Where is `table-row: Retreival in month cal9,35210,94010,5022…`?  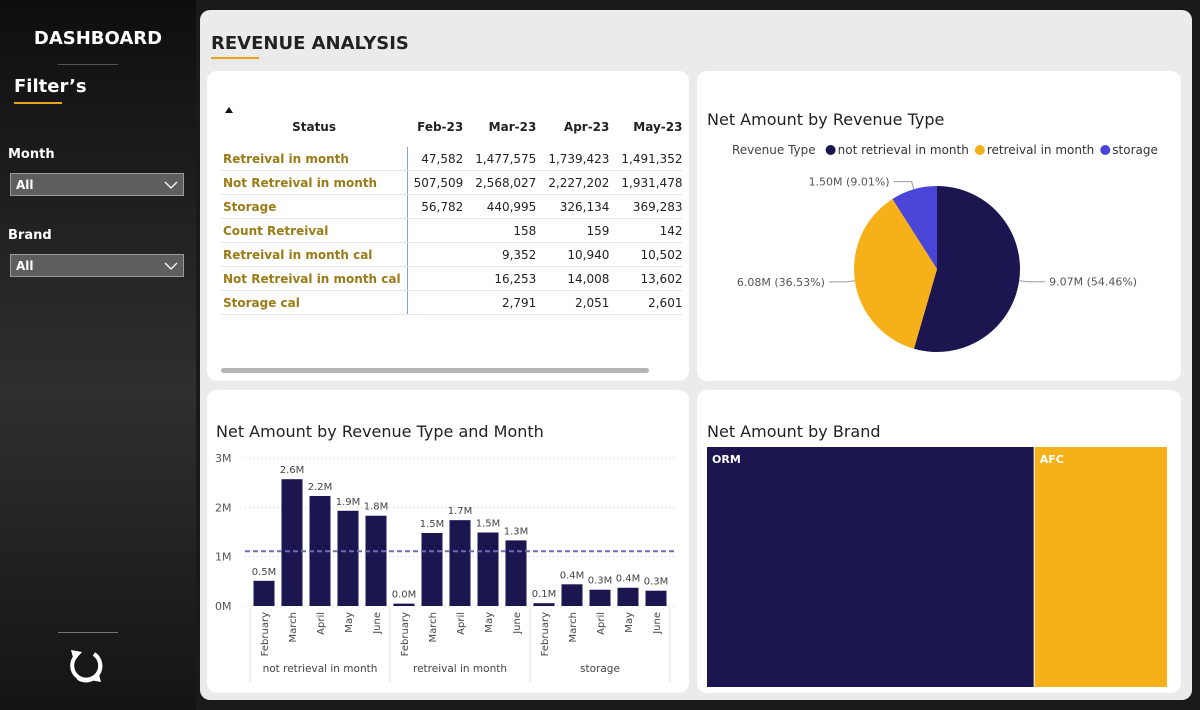
table-row: Retreival in month cal9,35210,94010,5022… is located at coordinates (451, 254).